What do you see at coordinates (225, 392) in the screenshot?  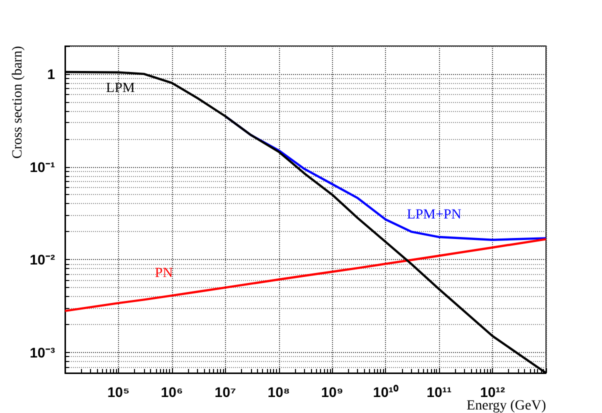 I see `x-tick-label: 10⁷` at bounding box center [225, 392].